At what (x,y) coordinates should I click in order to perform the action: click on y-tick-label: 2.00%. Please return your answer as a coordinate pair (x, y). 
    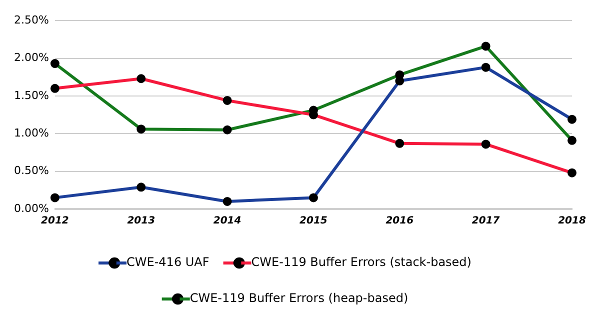
    Looking at the image, I should click on (31, 57).